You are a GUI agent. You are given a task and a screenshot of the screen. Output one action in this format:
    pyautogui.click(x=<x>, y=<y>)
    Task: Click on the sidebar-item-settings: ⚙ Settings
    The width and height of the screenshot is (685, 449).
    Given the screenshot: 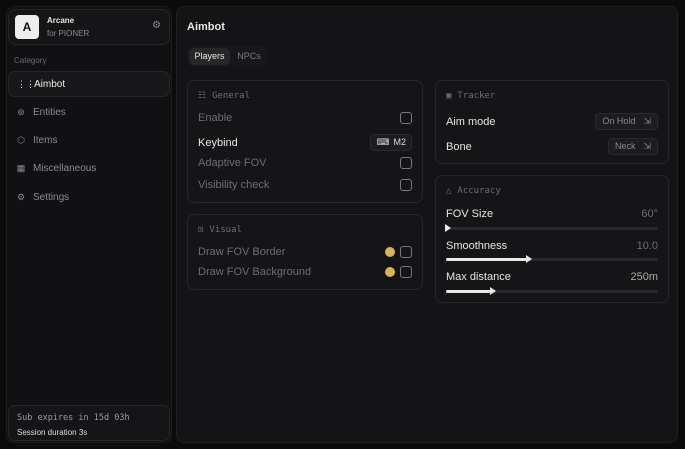 What is the action you would take?
    pyautogui.click(x=89, y=197)
    